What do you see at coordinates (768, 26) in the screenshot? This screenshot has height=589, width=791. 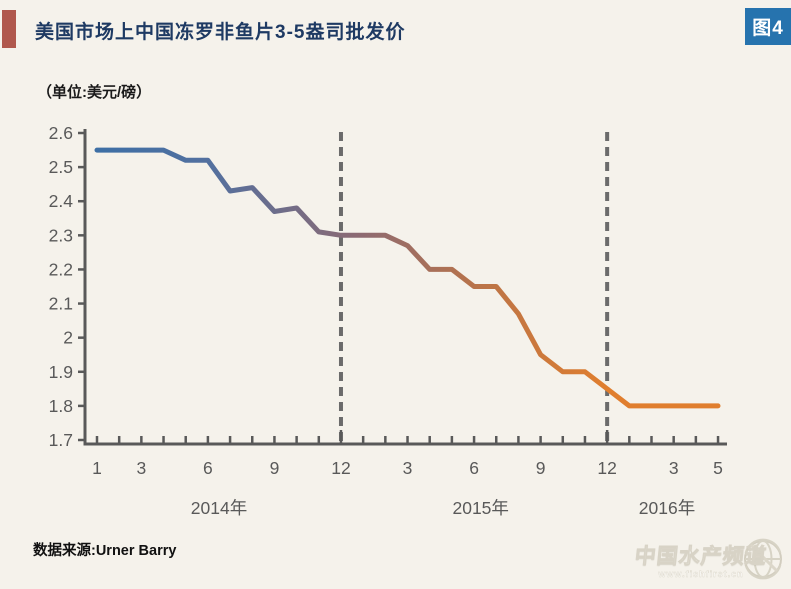 I see `figure-number-badge: 图4` at bounding box center [768, 26].